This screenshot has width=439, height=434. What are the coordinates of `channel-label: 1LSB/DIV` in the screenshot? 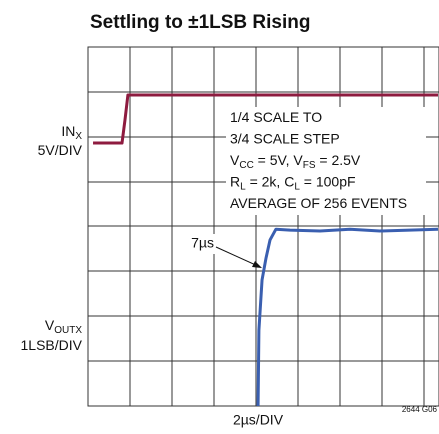 It's located at (52, 345).